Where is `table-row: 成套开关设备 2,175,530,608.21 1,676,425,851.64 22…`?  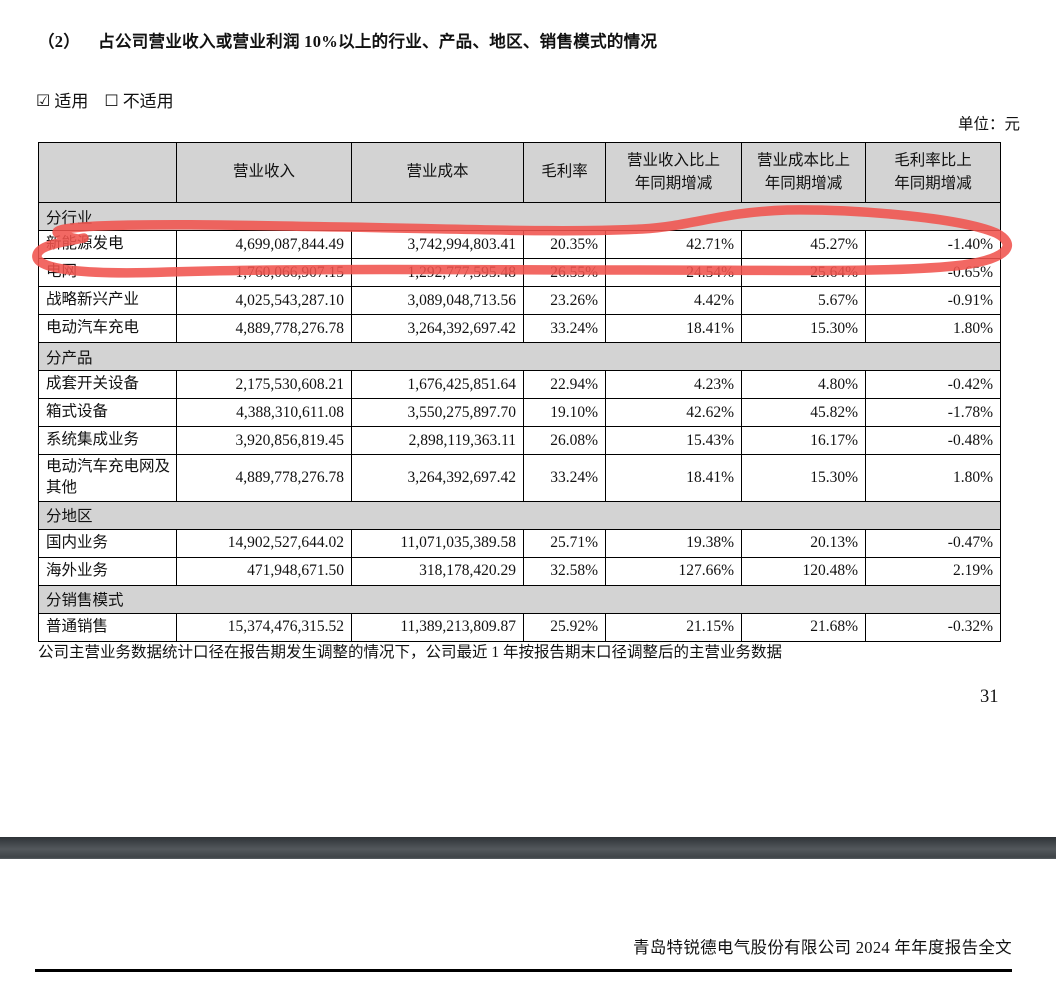
table-row: 成套开关设备 2,175,530,608.21 1,676,425,851.64 22… is located at coordinates (519, 384).